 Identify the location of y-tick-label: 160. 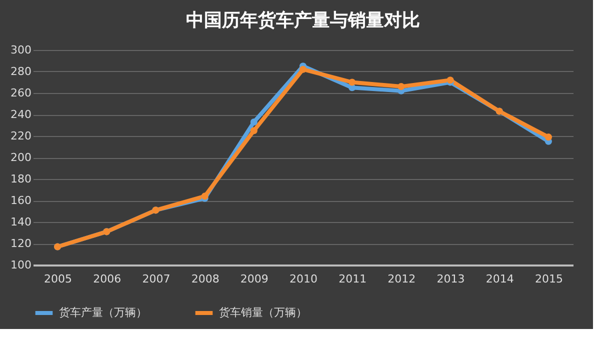
(21, 200).